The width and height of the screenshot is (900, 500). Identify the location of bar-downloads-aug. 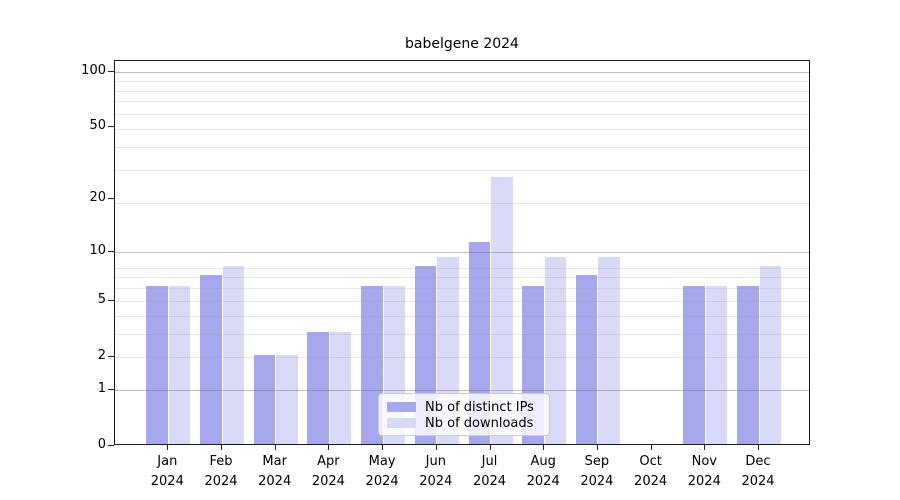
(555, 350).